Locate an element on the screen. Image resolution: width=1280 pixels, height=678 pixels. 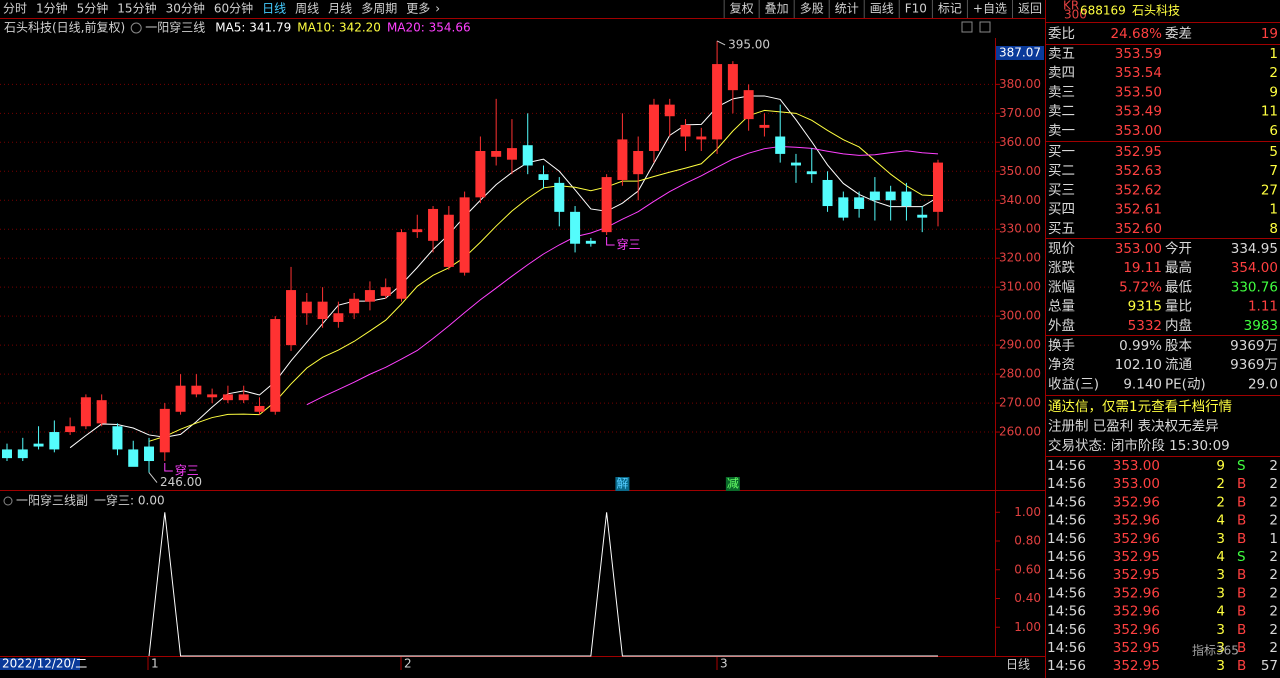
book-volume: 9 is located at coordinates (1273, 92).